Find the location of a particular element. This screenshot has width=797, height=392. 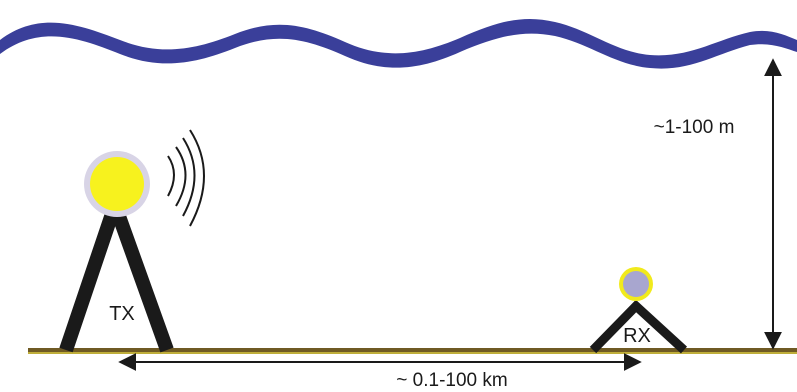

rx-label: RX is located at coordinates (637, 336).